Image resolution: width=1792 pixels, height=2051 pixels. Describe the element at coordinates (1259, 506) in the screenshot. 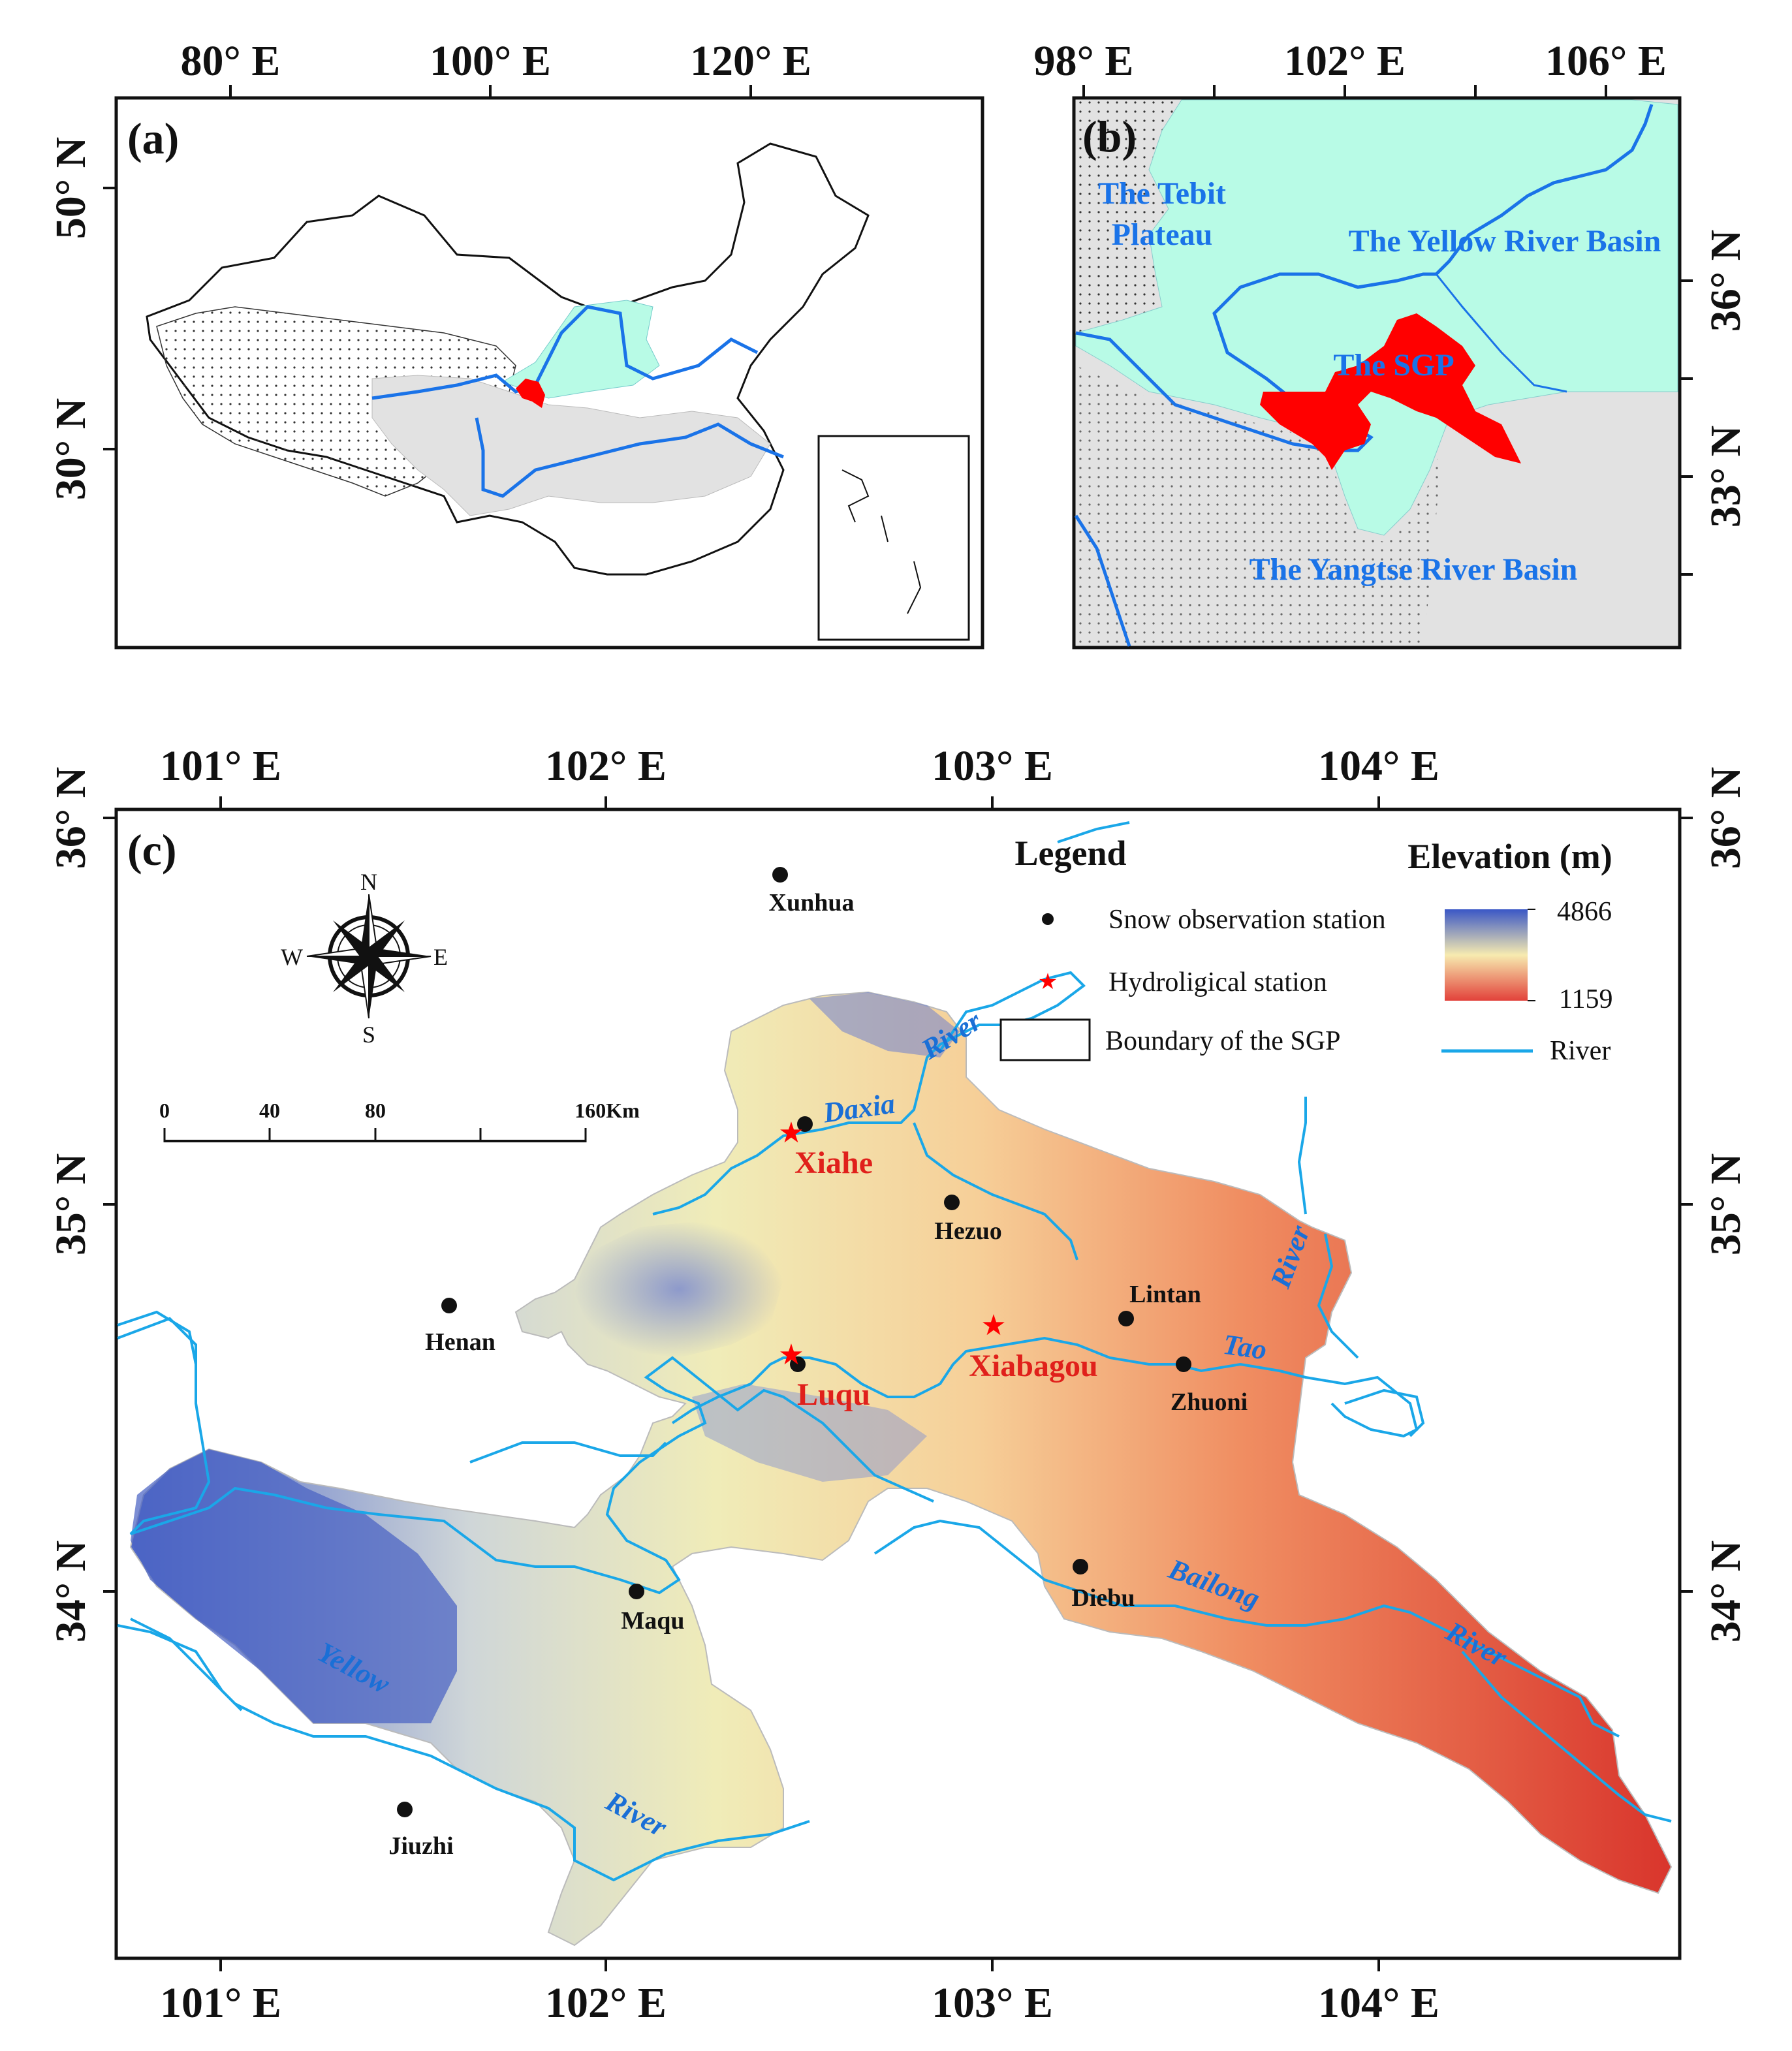

I see `yangtse-dotted-b` at that location.